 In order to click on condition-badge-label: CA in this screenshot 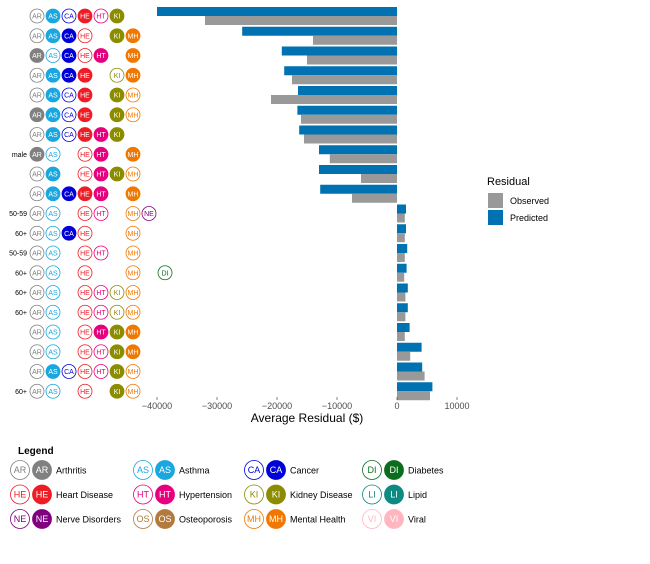, I will do `click(69, 36)`.